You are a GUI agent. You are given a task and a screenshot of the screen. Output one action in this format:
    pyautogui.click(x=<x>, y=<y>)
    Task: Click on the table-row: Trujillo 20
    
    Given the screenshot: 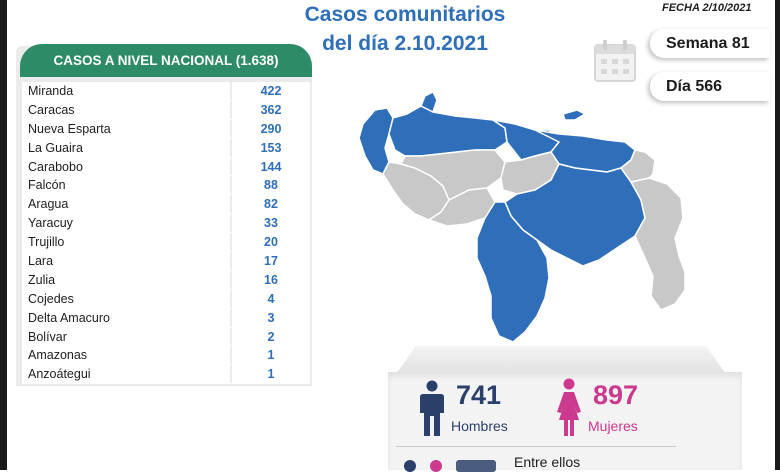 What is the action you would take?
    pyautogui.click(x=166, y=243)
    